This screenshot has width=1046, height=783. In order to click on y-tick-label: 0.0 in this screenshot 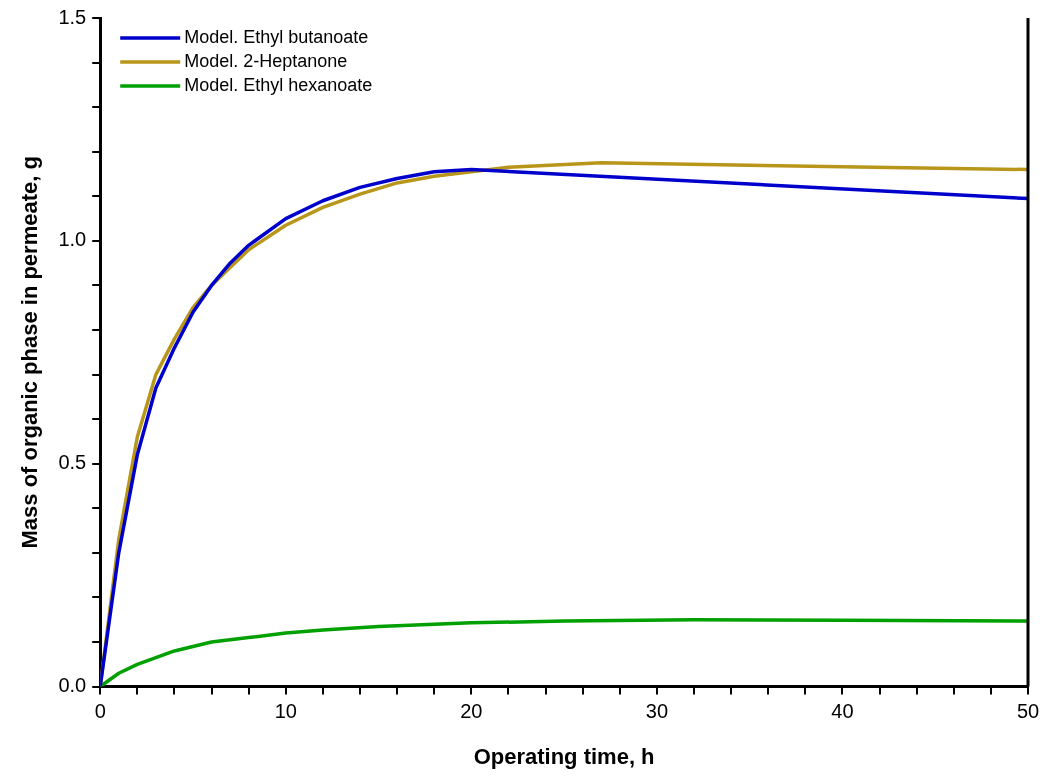, I will do `click(72, 685)`.